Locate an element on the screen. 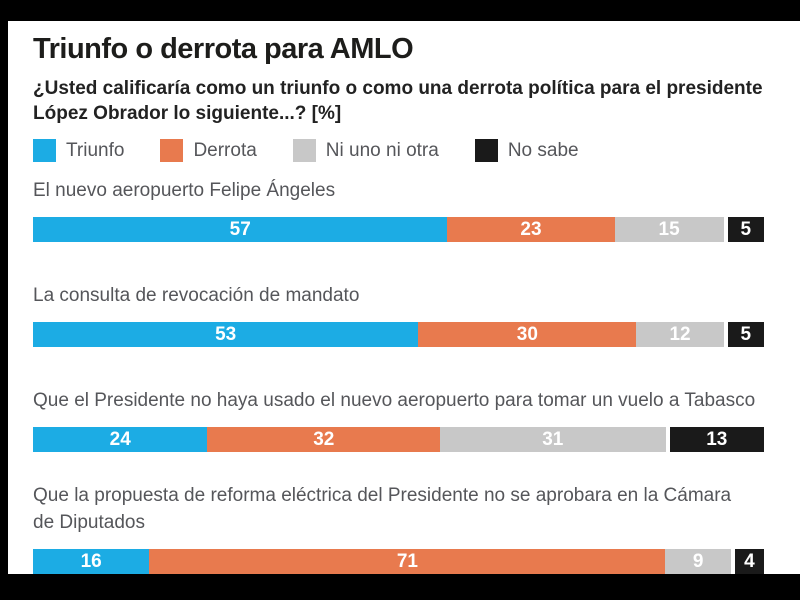  stacked-bar: 24 32 31 13 is located at coordinates (399, 439).